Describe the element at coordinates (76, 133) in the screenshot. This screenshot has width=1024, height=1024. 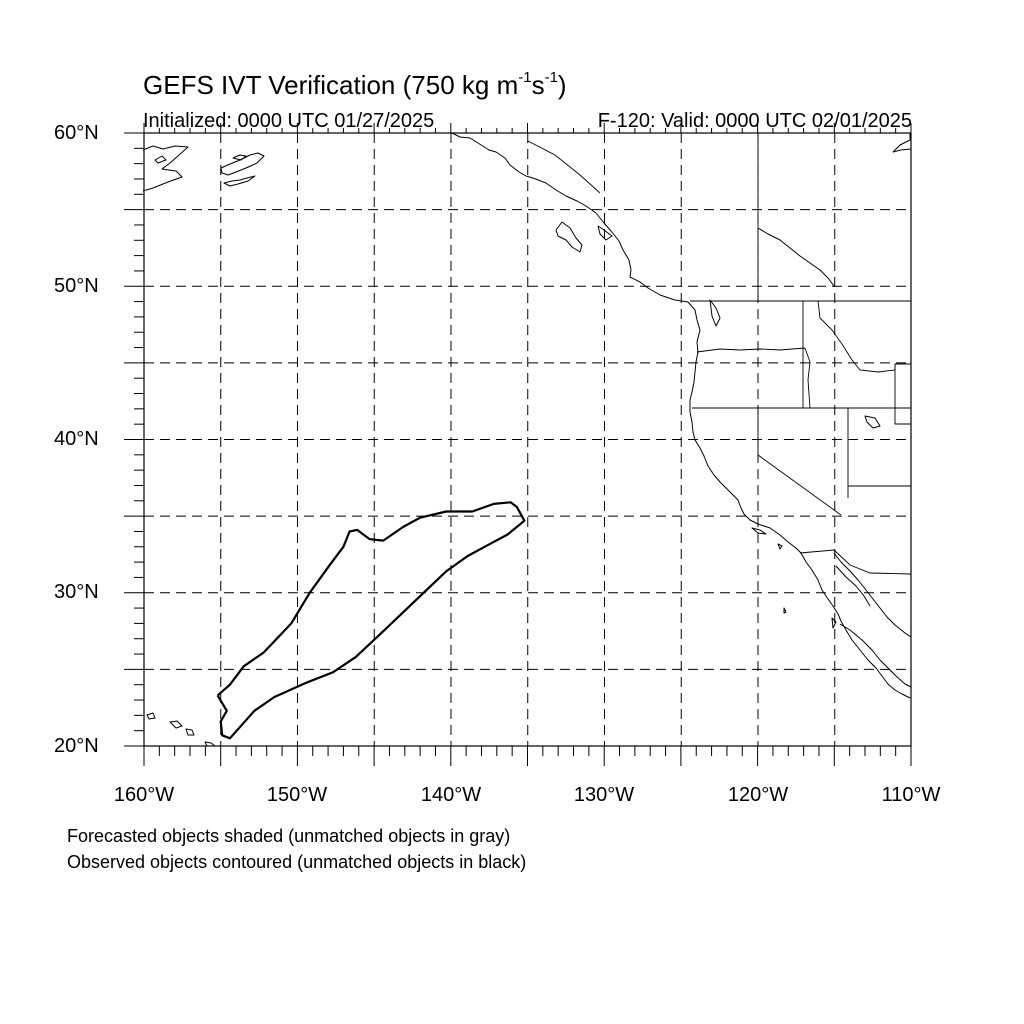
I see `lat-label-60n: 60°N` at that location.